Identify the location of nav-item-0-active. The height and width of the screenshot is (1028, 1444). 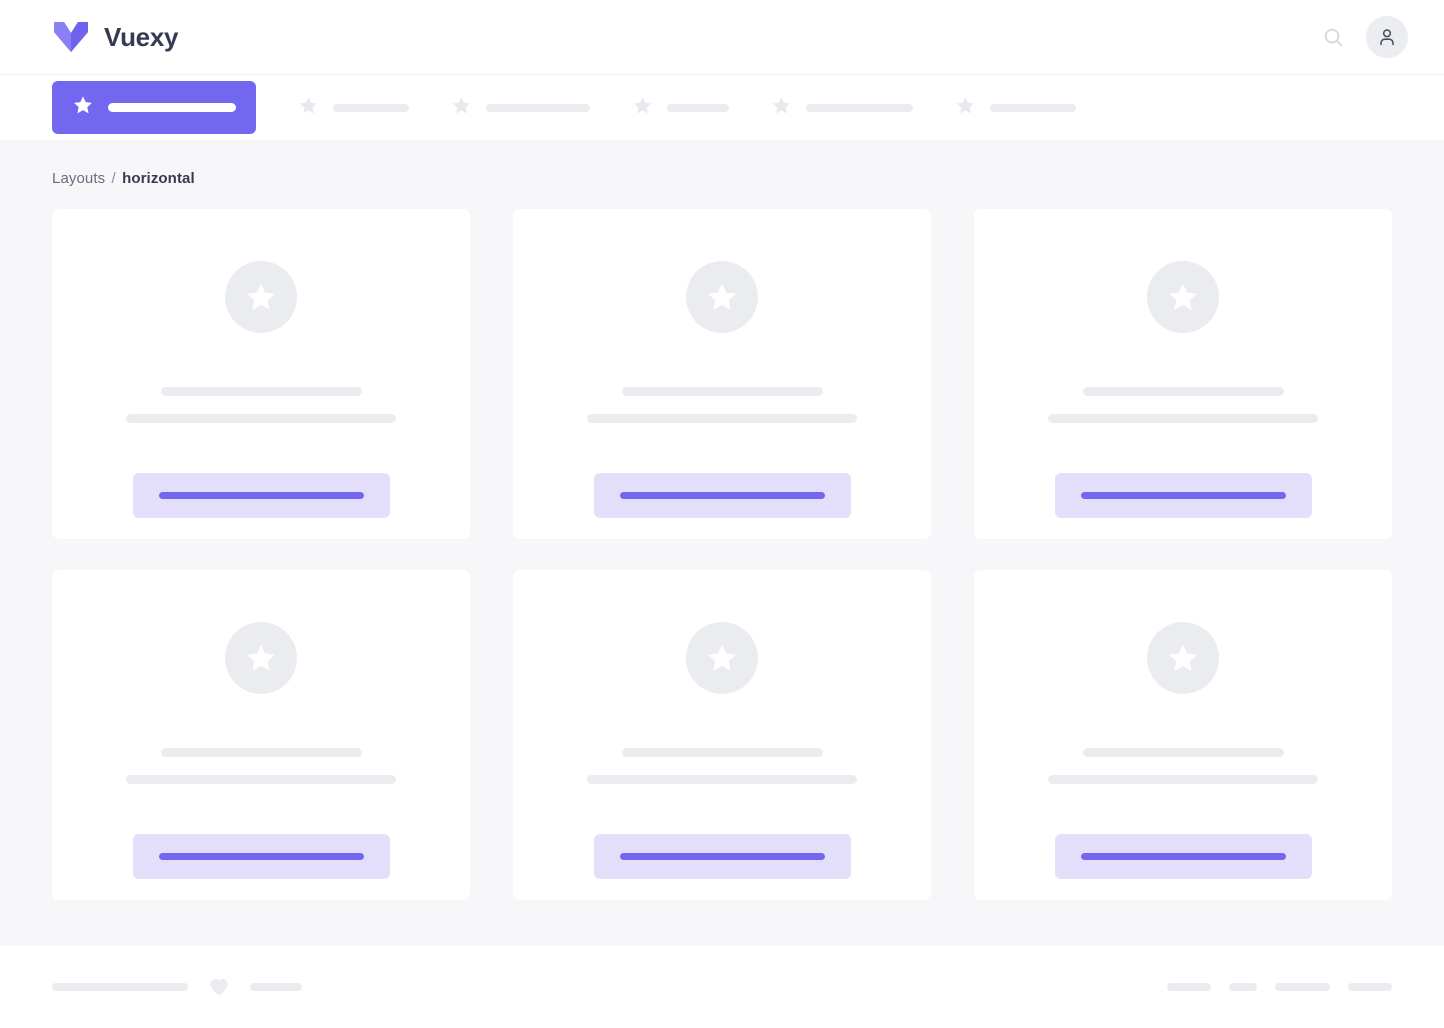
(154, 107).